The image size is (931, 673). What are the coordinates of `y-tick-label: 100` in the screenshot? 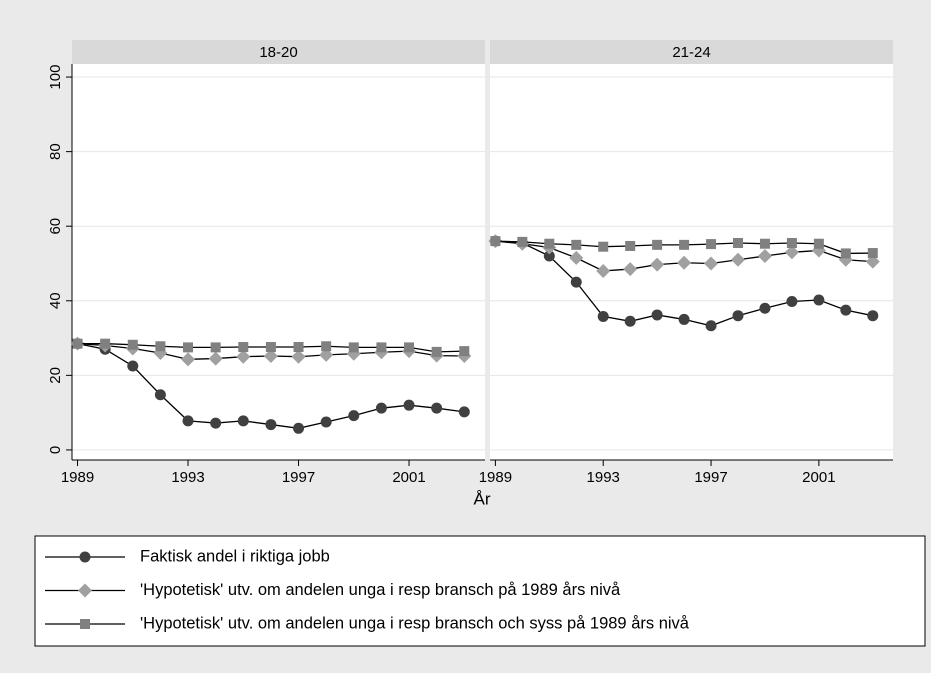 It's located at (55, 77).